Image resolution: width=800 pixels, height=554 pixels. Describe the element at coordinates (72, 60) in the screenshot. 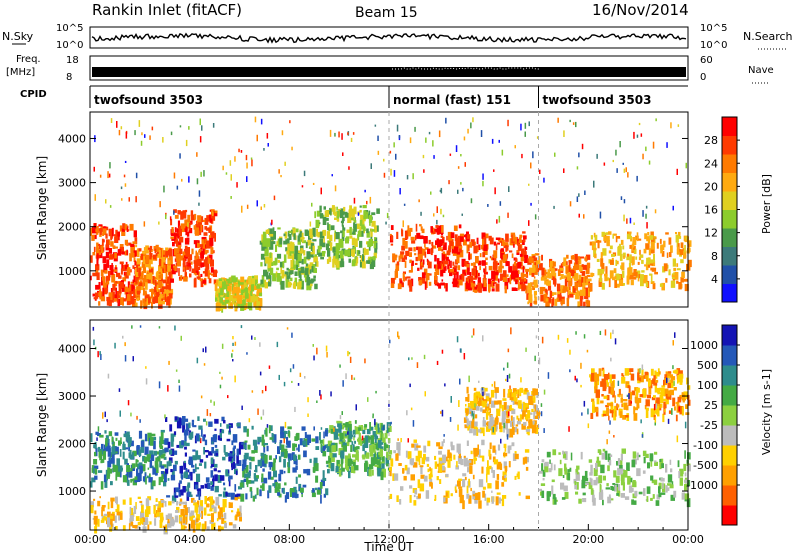

I see `freq-tick-top: 18` at that location.